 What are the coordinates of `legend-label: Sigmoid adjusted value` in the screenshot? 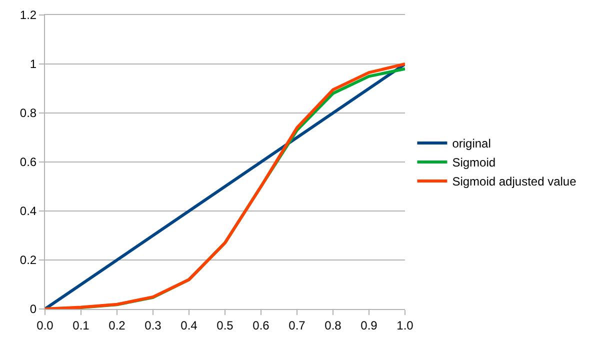 It's located at (514, 181).